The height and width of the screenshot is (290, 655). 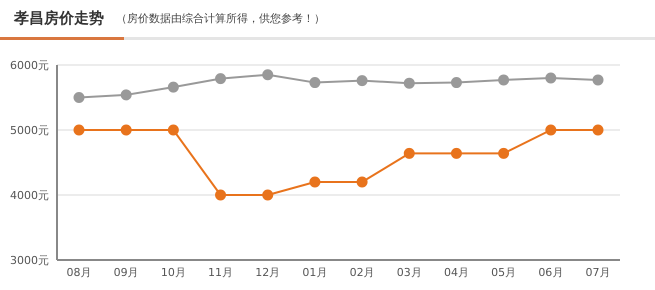 I want to click on y-tick-label: 5000元, so click(x=29, y=130).